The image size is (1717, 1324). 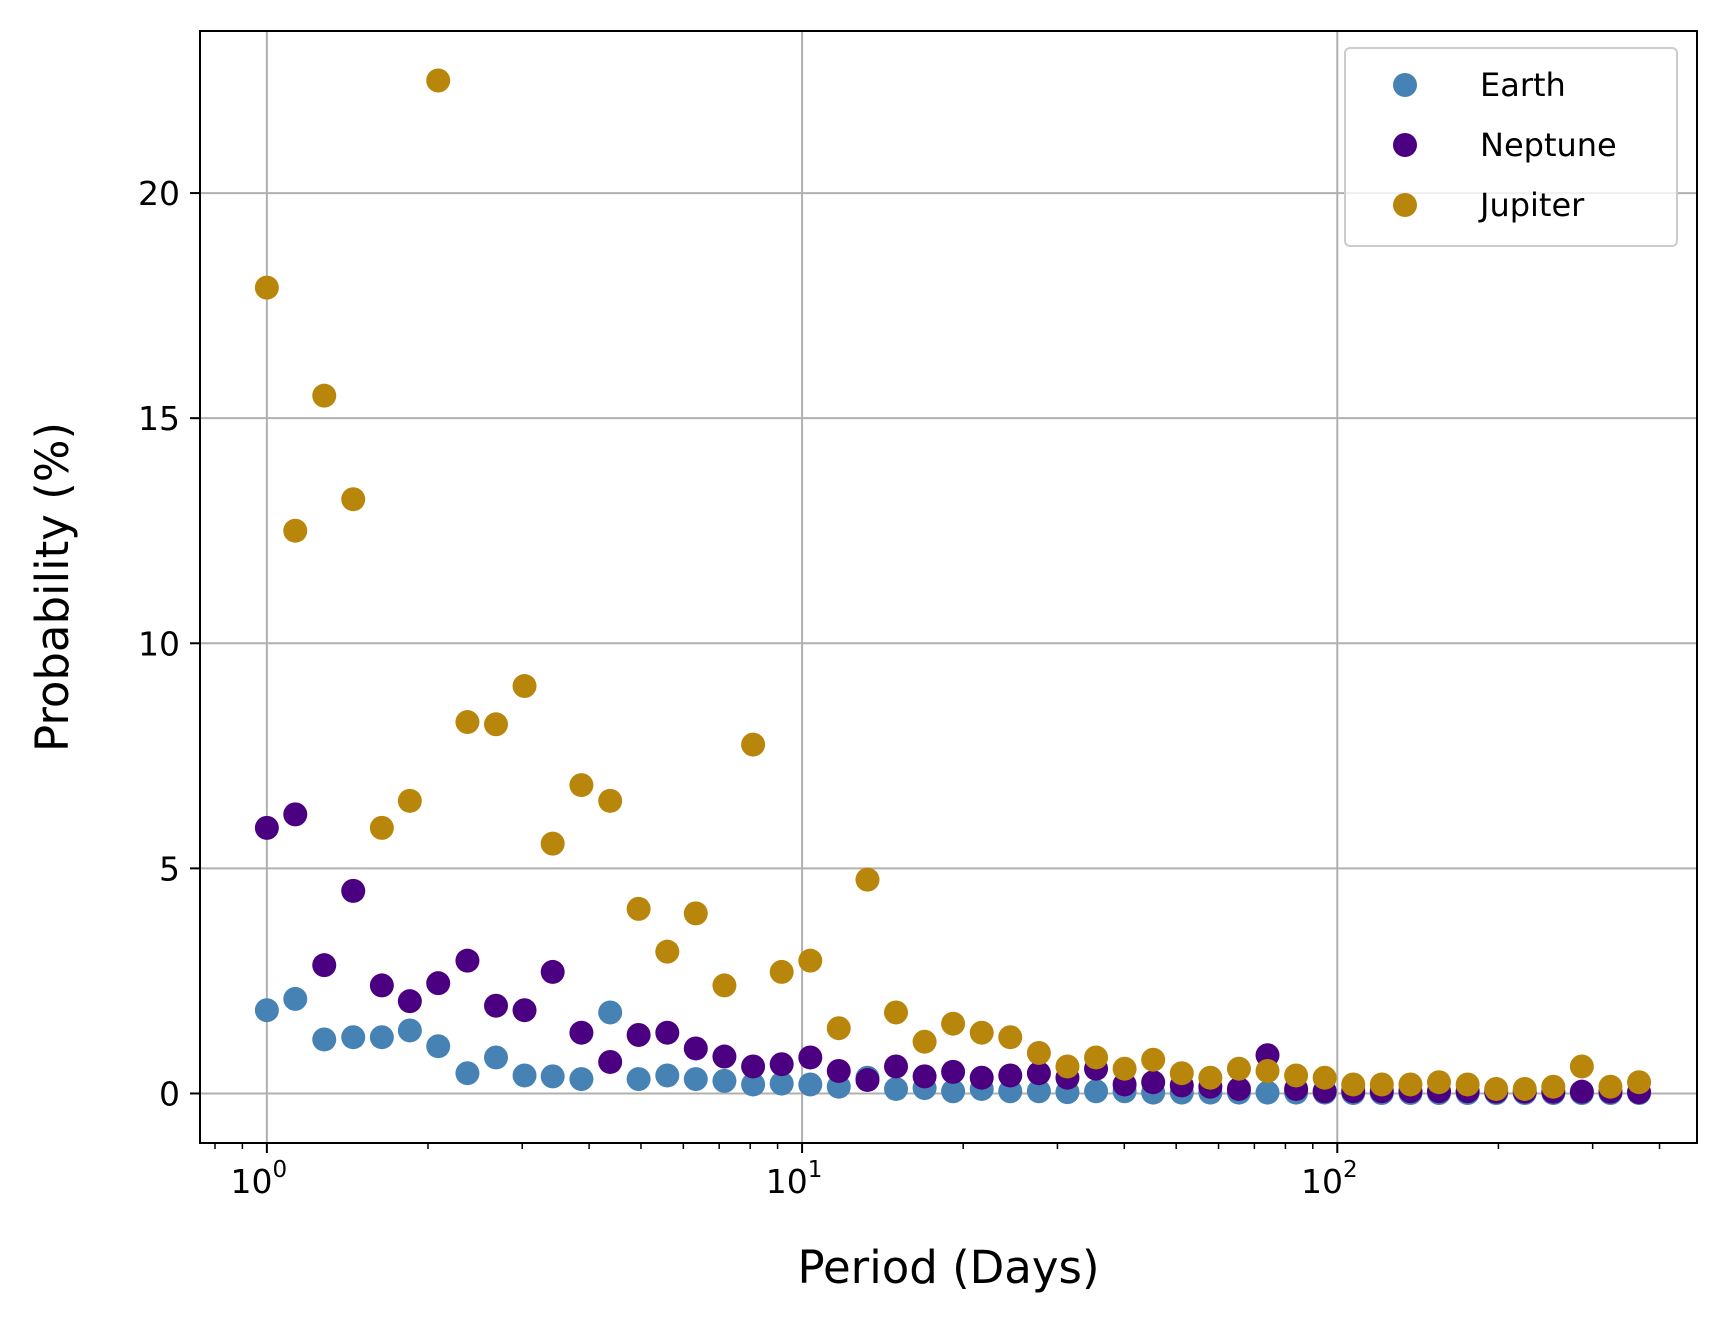 I want to click on legend-marker-neptune, so click(x=1405, y=145).